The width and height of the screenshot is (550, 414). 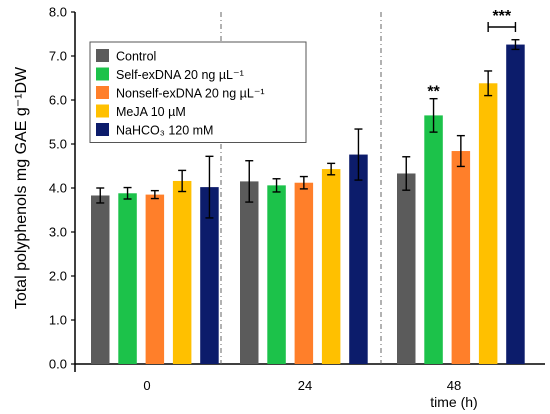 I want to click on legend-box, so click(x=198, y=92).